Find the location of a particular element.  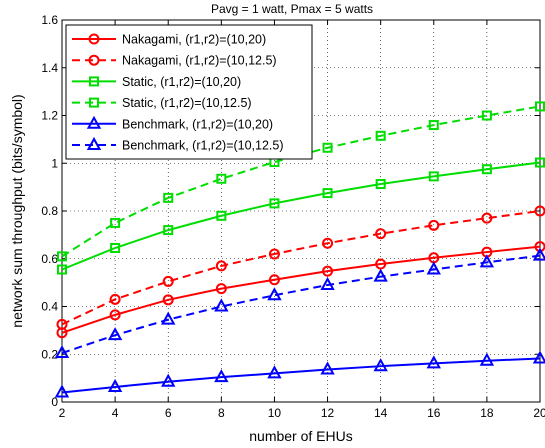

y-tick-label: 0.8 is located at coordinates (49, 211).